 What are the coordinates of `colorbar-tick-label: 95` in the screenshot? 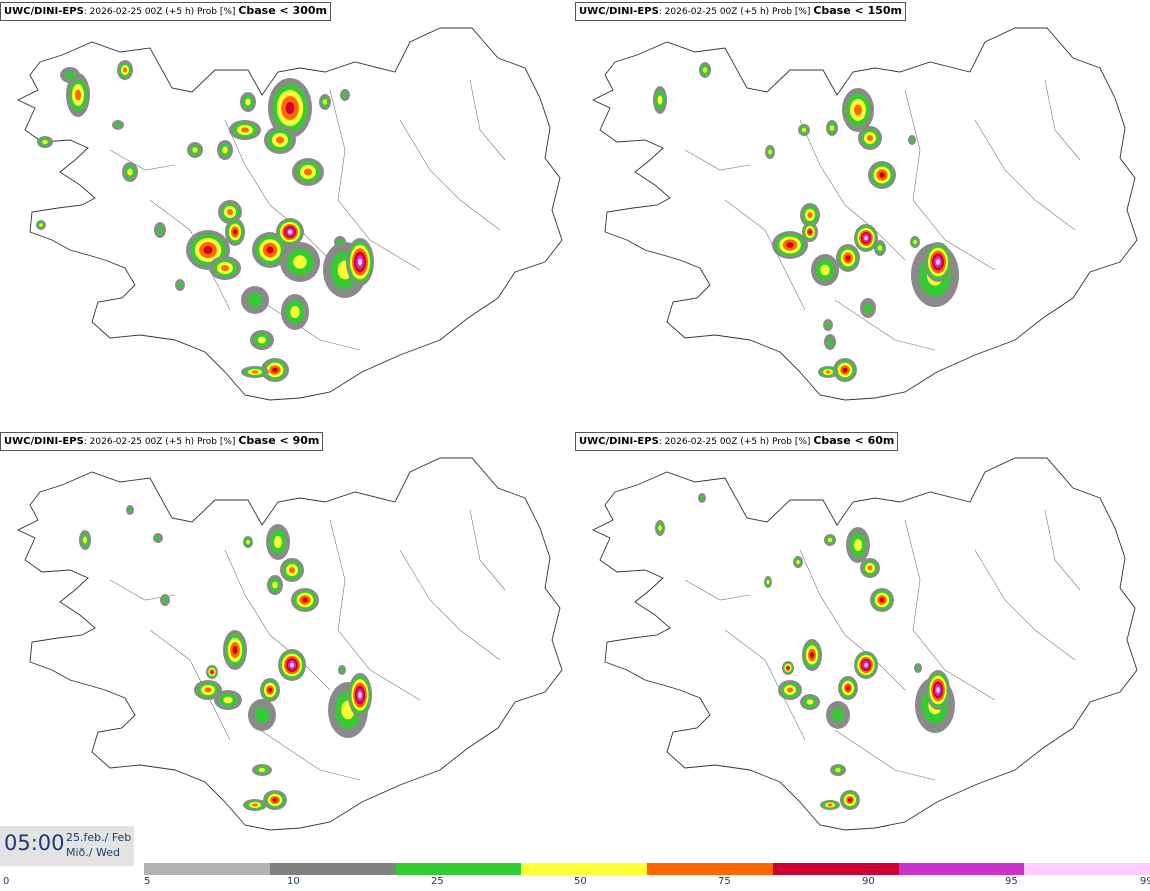 It's located at (1011, 881).